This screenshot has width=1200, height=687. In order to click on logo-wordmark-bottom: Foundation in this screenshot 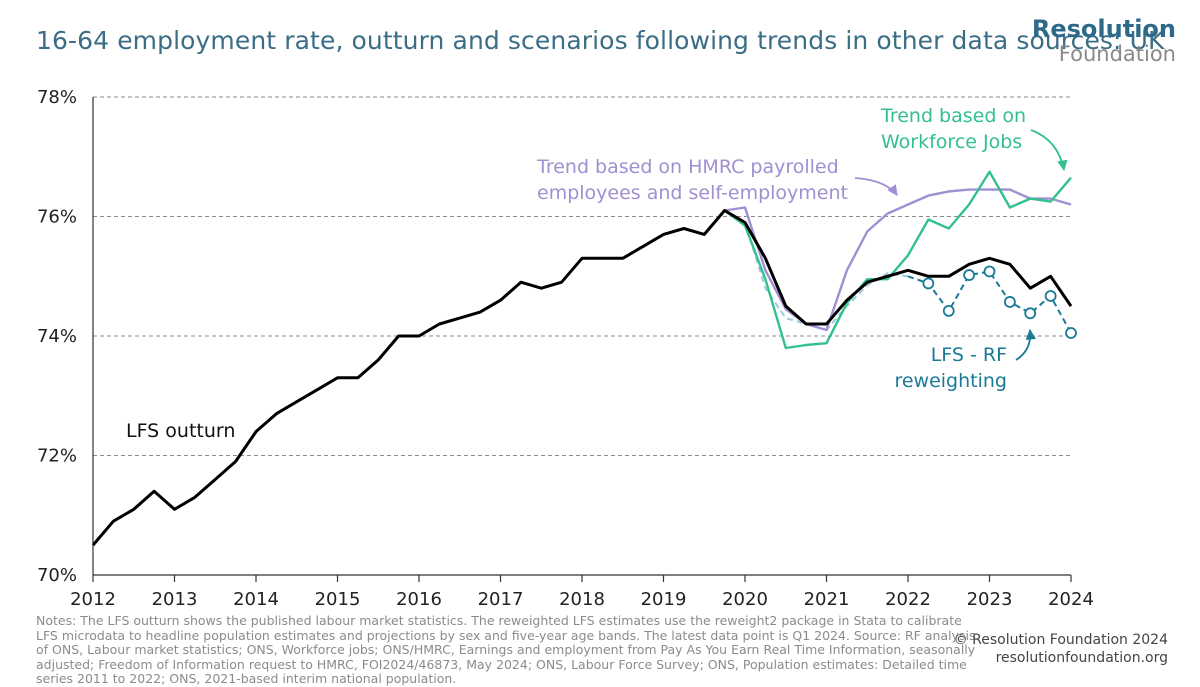, I will do `click(1117, 54)`.